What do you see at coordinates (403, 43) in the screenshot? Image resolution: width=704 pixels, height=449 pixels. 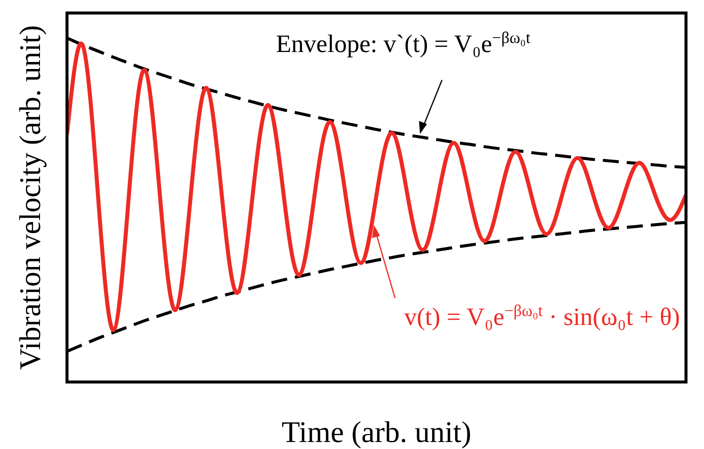 I see `annotation: Envelope: v`(t) = V₀e$^{−βω₀t}$` at bounding box center [403, 43].